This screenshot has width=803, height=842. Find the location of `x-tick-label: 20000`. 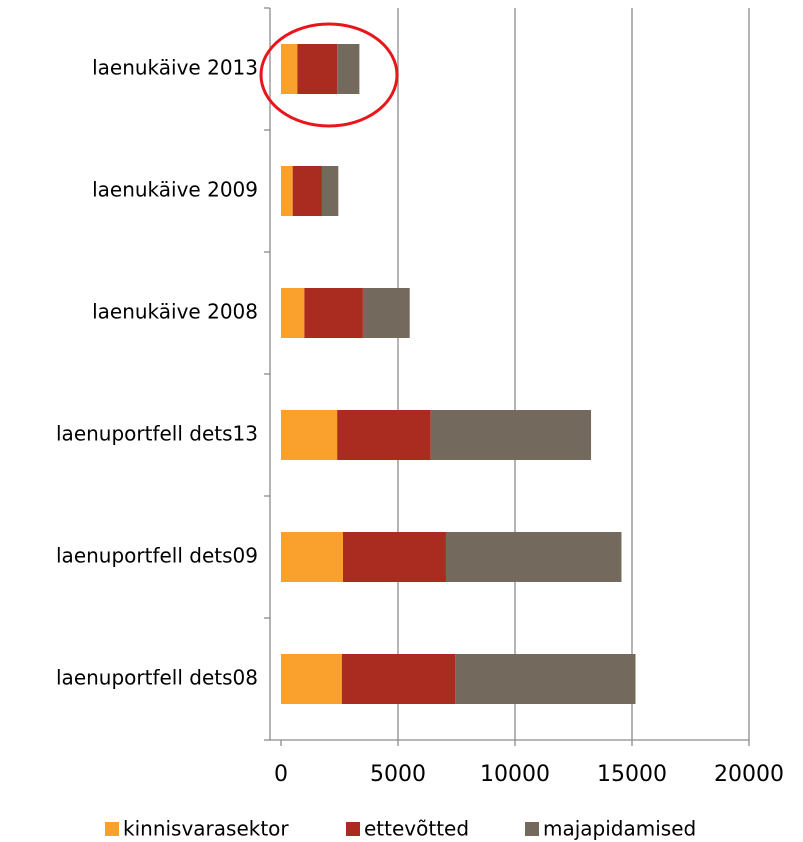

x-tick-label: 20000 is located at coordinates (749, 774).